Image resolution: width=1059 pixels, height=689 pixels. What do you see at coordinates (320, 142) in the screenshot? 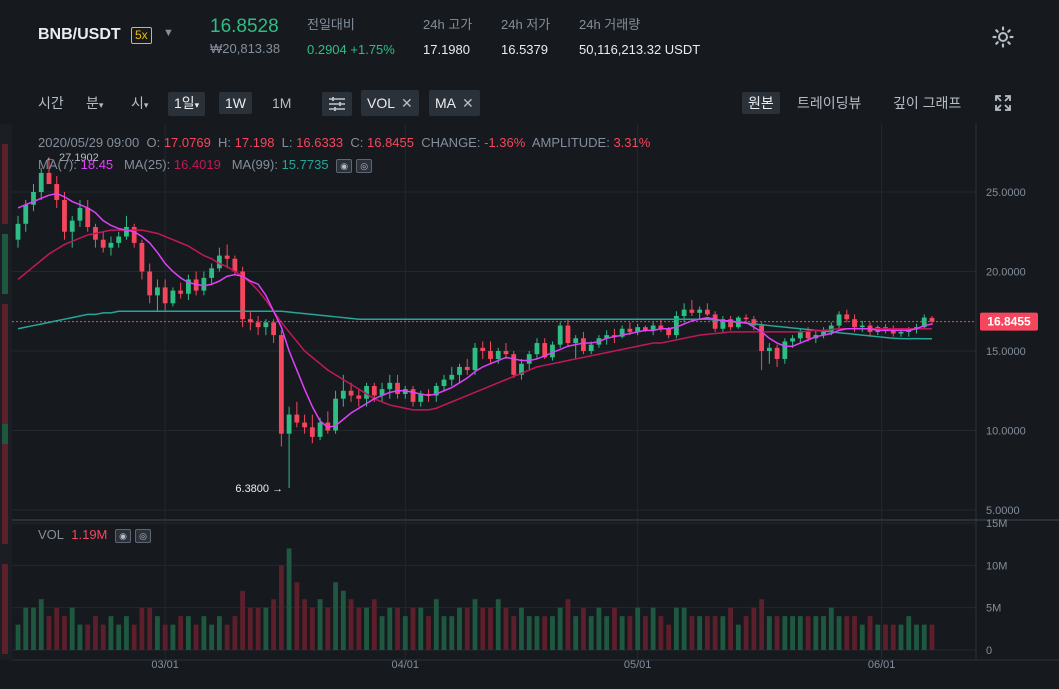
I see `low-value: 16.6333` at bounding box center [320, 142].